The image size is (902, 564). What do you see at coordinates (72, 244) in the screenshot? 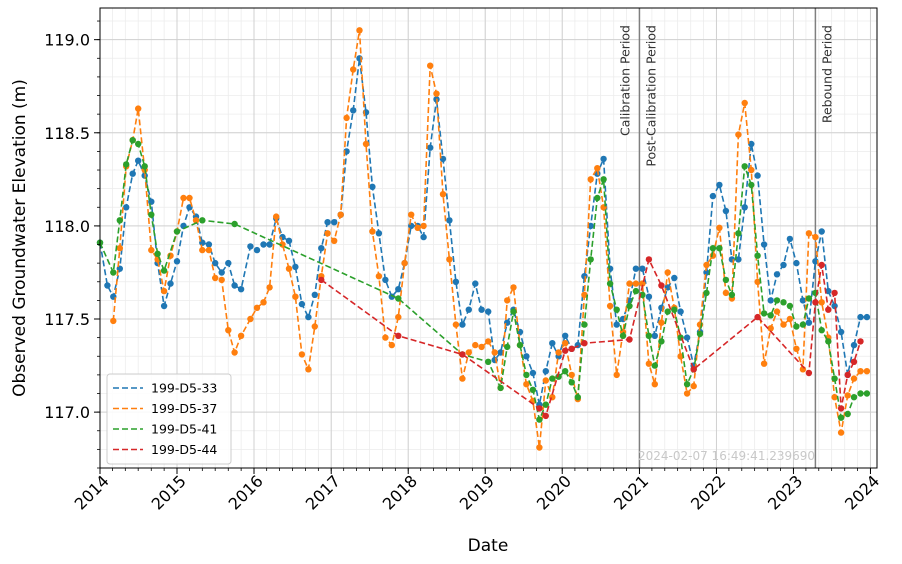
I see `y-axis: 117.0 117.5 118.0 118.5 119.0` at bounding box center [72, 244].